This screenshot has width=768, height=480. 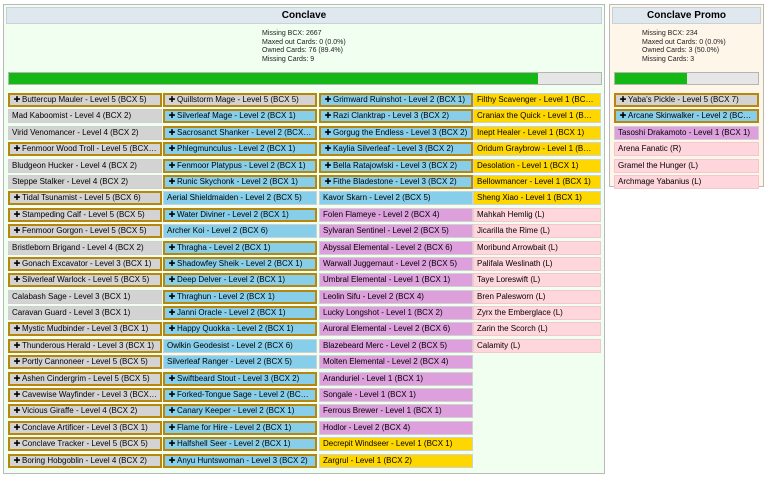 What do you see at coordinates (686, 149) in the screenshot?
I see `card-item: Arena Fanatic (R)` at bounding box center [686, 149].